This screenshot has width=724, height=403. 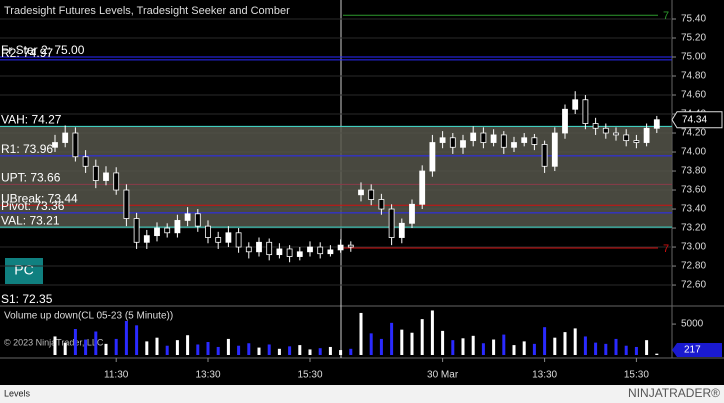 I want to click on y-tick-label: 75.00, so click(x=693, y=57).